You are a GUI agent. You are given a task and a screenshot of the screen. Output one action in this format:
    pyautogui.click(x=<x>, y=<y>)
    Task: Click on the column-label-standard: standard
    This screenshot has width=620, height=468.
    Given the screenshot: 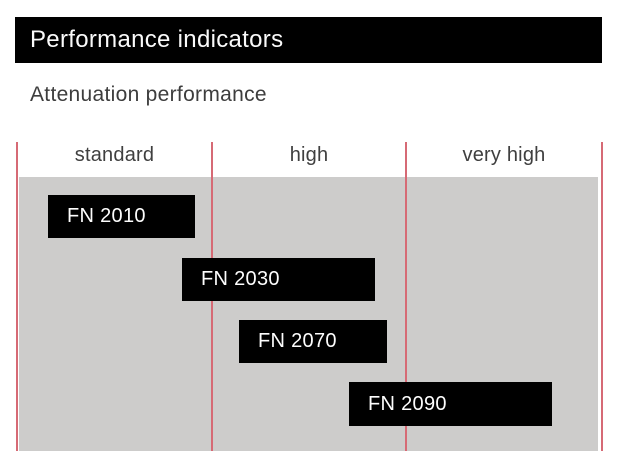 What is the action you would take?
    pyautogui.click(x=114, y=155)
    